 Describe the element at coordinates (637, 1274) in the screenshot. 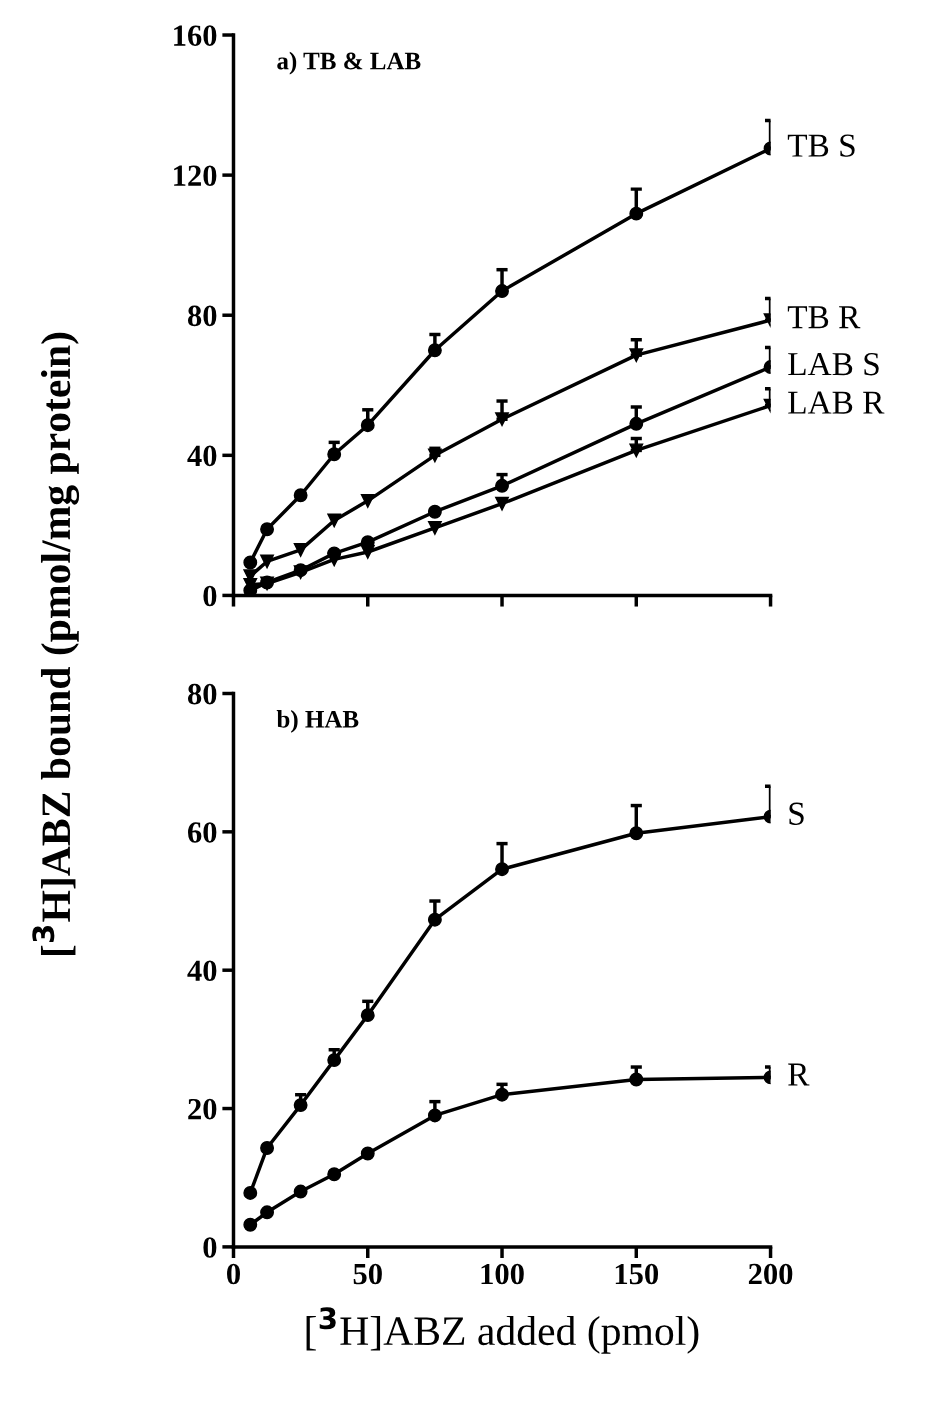

I see `x-tick-label: 150` at that location.